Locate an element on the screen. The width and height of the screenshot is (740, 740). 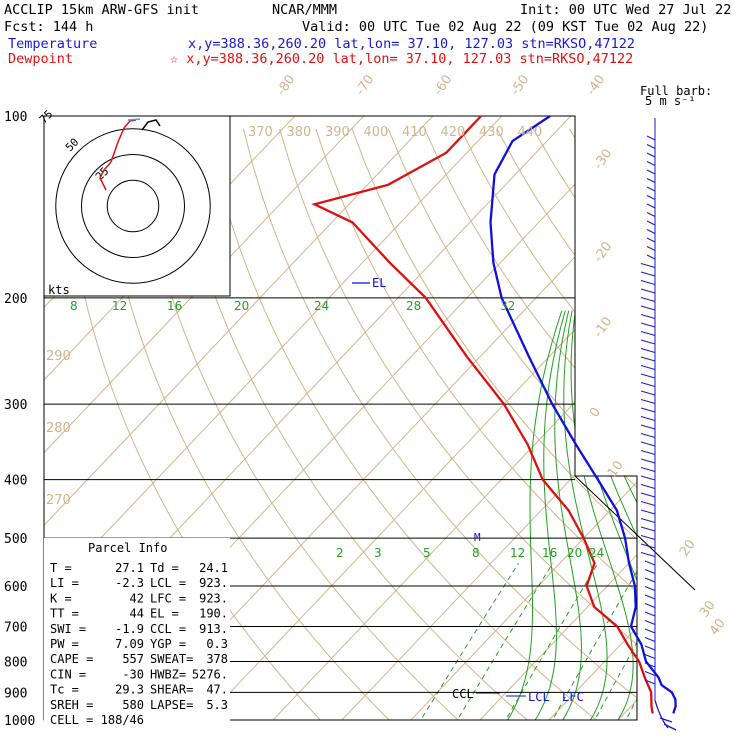
pressure-tick-label: 600 is located at coordinates (15, 587).